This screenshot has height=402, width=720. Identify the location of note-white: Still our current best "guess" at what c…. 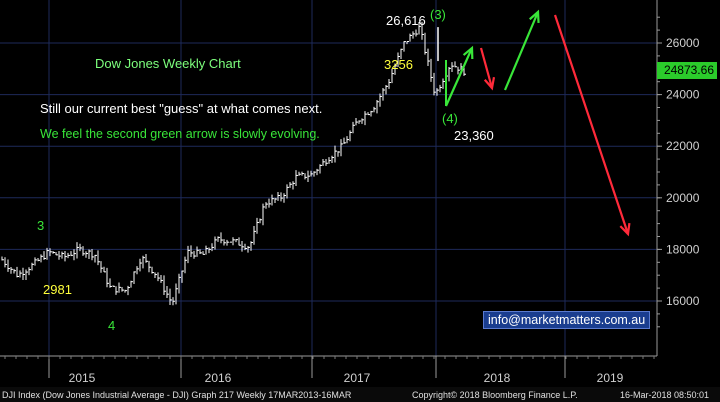
(181, 108).